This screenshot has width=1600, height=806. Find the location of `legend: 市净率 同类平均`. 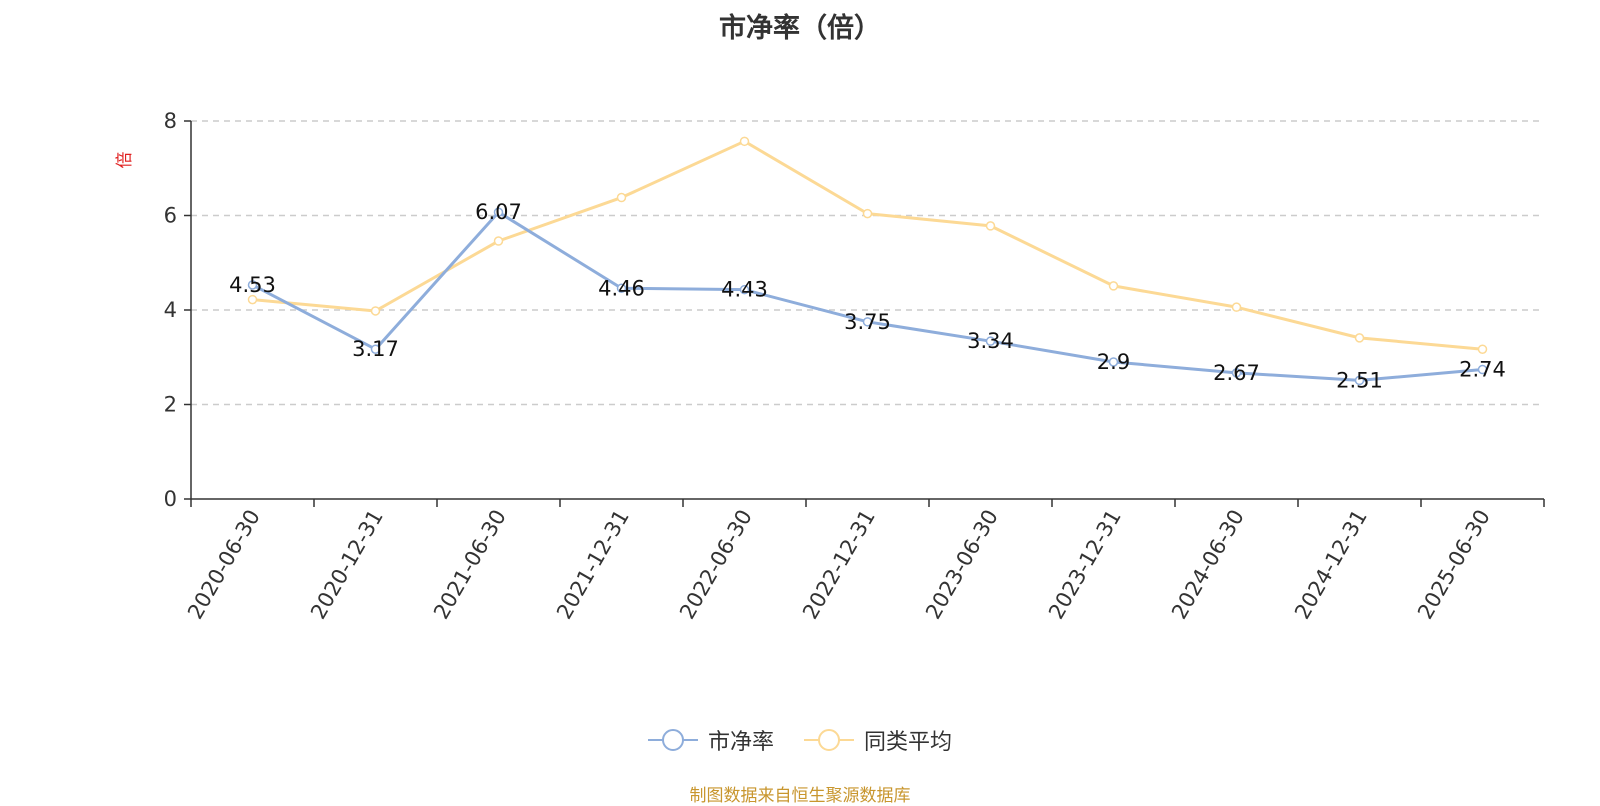

legend: 市净率 同类平均 is located at coordinates (800, 740).